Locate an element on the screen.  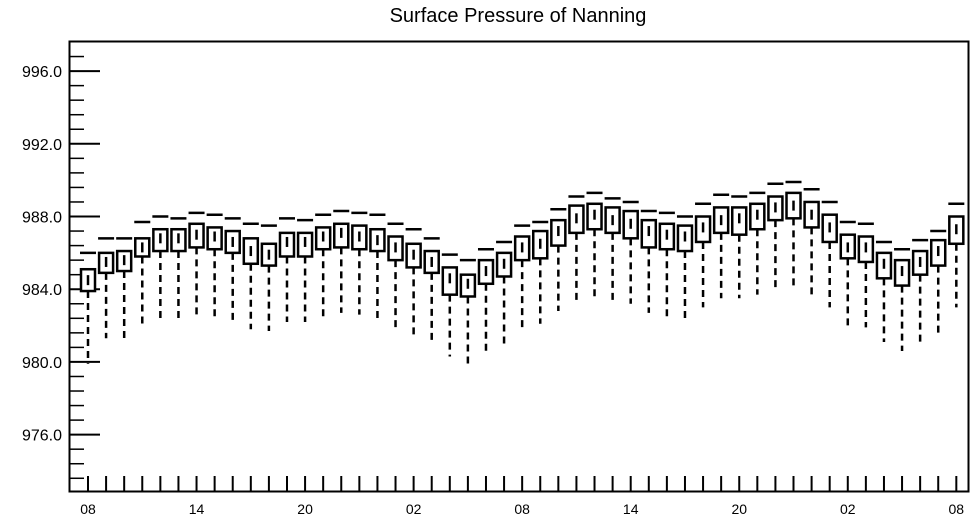
x-axis: 08 14 20 02 08 14 20 02 08 is located at coordinates (522, 496).